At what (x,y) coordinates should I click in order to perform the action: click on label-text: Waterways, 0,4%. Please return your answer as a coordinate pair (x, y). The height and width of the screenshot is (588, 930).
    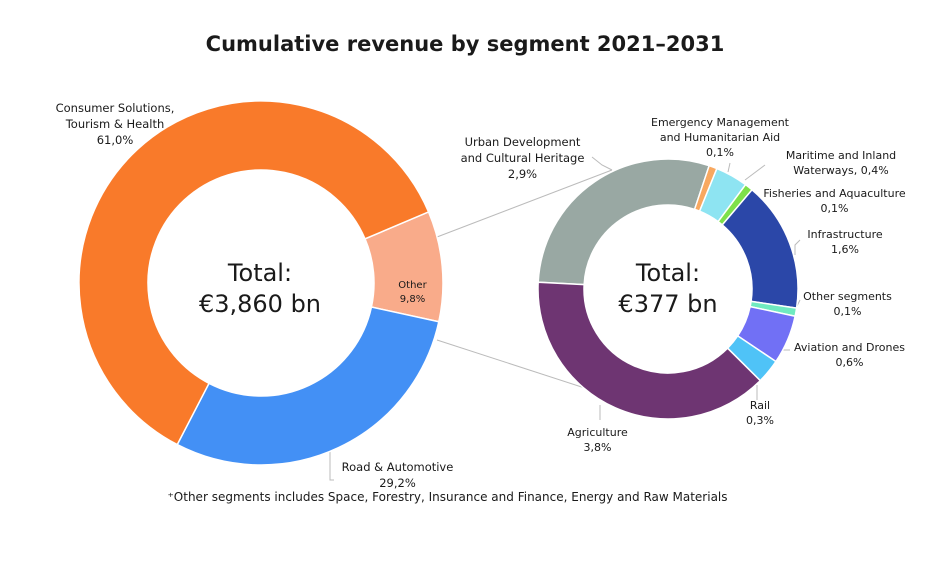
    Looking at the image, I should click on (841, 170).